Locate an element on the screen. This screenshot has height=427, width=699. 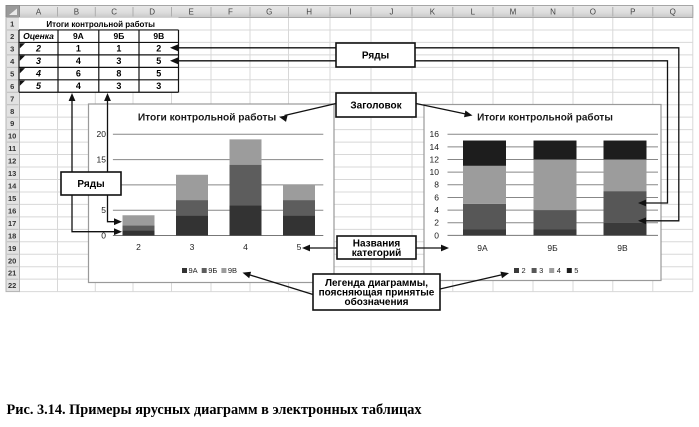
svg-text: L is located at coordinates (473, 12).